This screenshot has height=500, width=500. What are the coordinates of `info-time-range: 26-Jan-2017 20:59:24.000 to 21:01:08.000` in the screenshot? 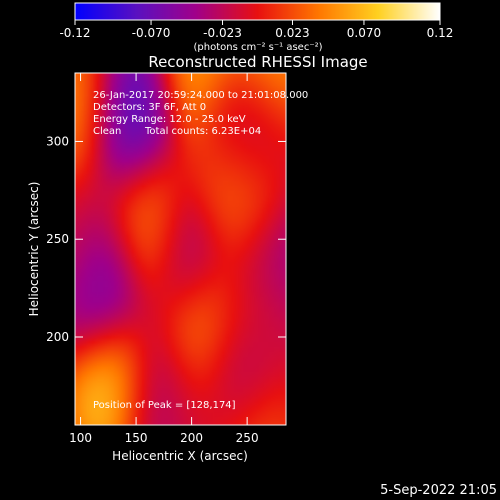 It's located at (200, 95).